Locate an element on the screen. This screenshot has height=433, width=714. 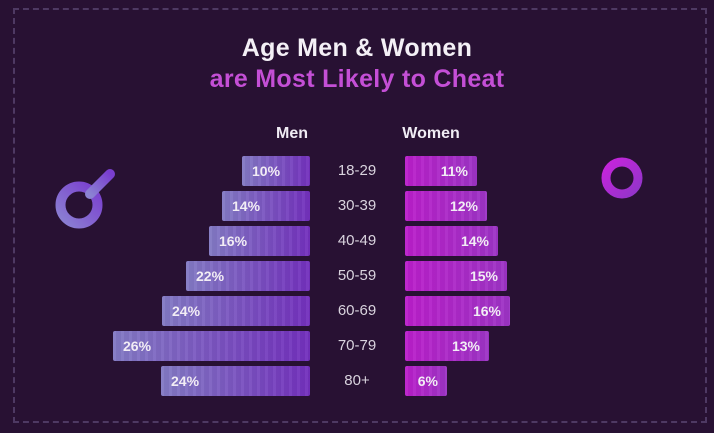
chart-title: Age Men & Women is located at coordinates (357, 48).